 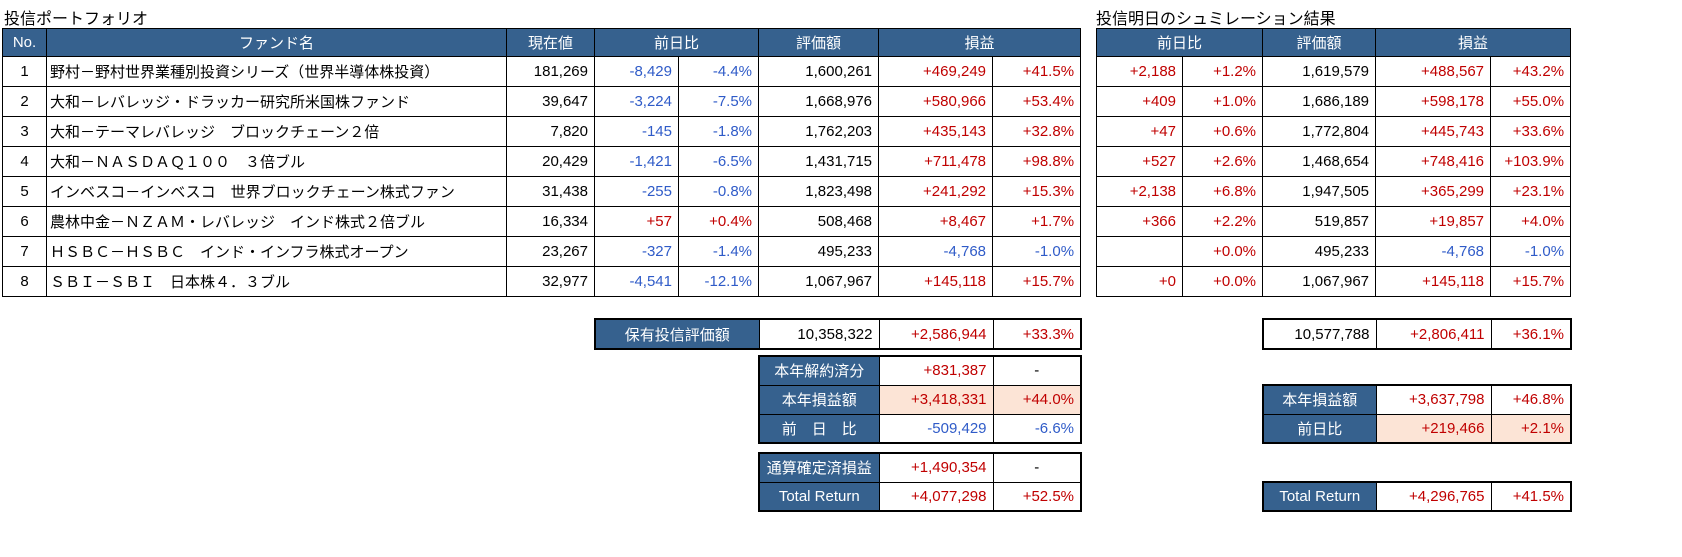 I want to click on valuation-cell: 495,233, so click(x=819, y=251).